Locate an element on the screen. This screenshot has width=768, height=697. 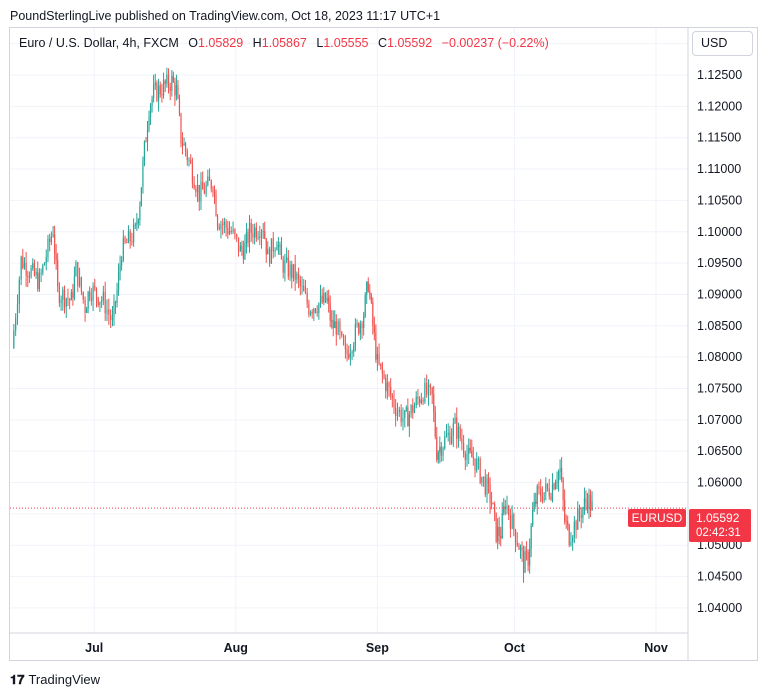
currency-button: USD is located at coordinates (722, 43).